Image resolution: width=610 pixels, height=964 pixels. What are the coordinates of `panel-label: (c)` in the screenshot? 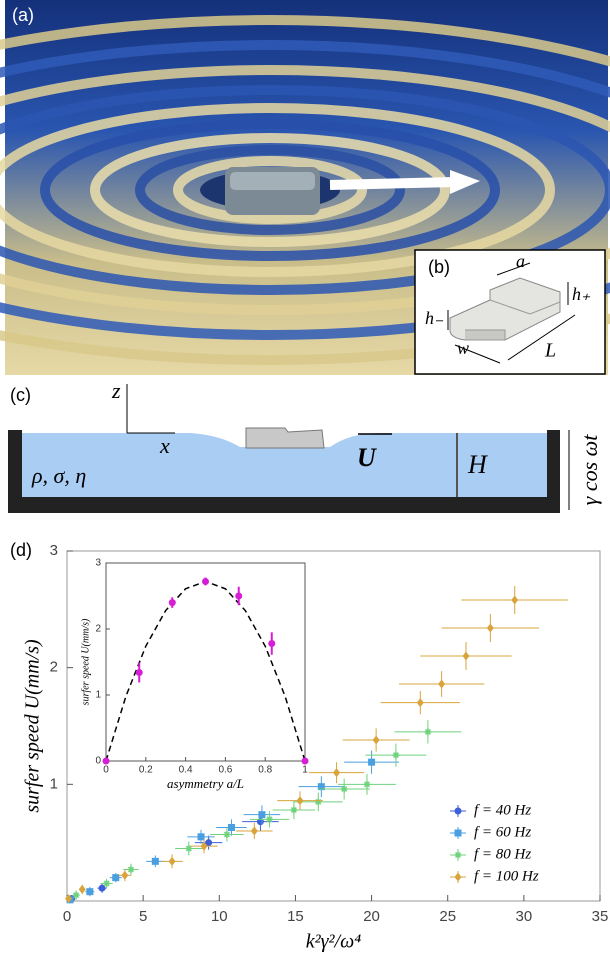 It's located at (20, 395).